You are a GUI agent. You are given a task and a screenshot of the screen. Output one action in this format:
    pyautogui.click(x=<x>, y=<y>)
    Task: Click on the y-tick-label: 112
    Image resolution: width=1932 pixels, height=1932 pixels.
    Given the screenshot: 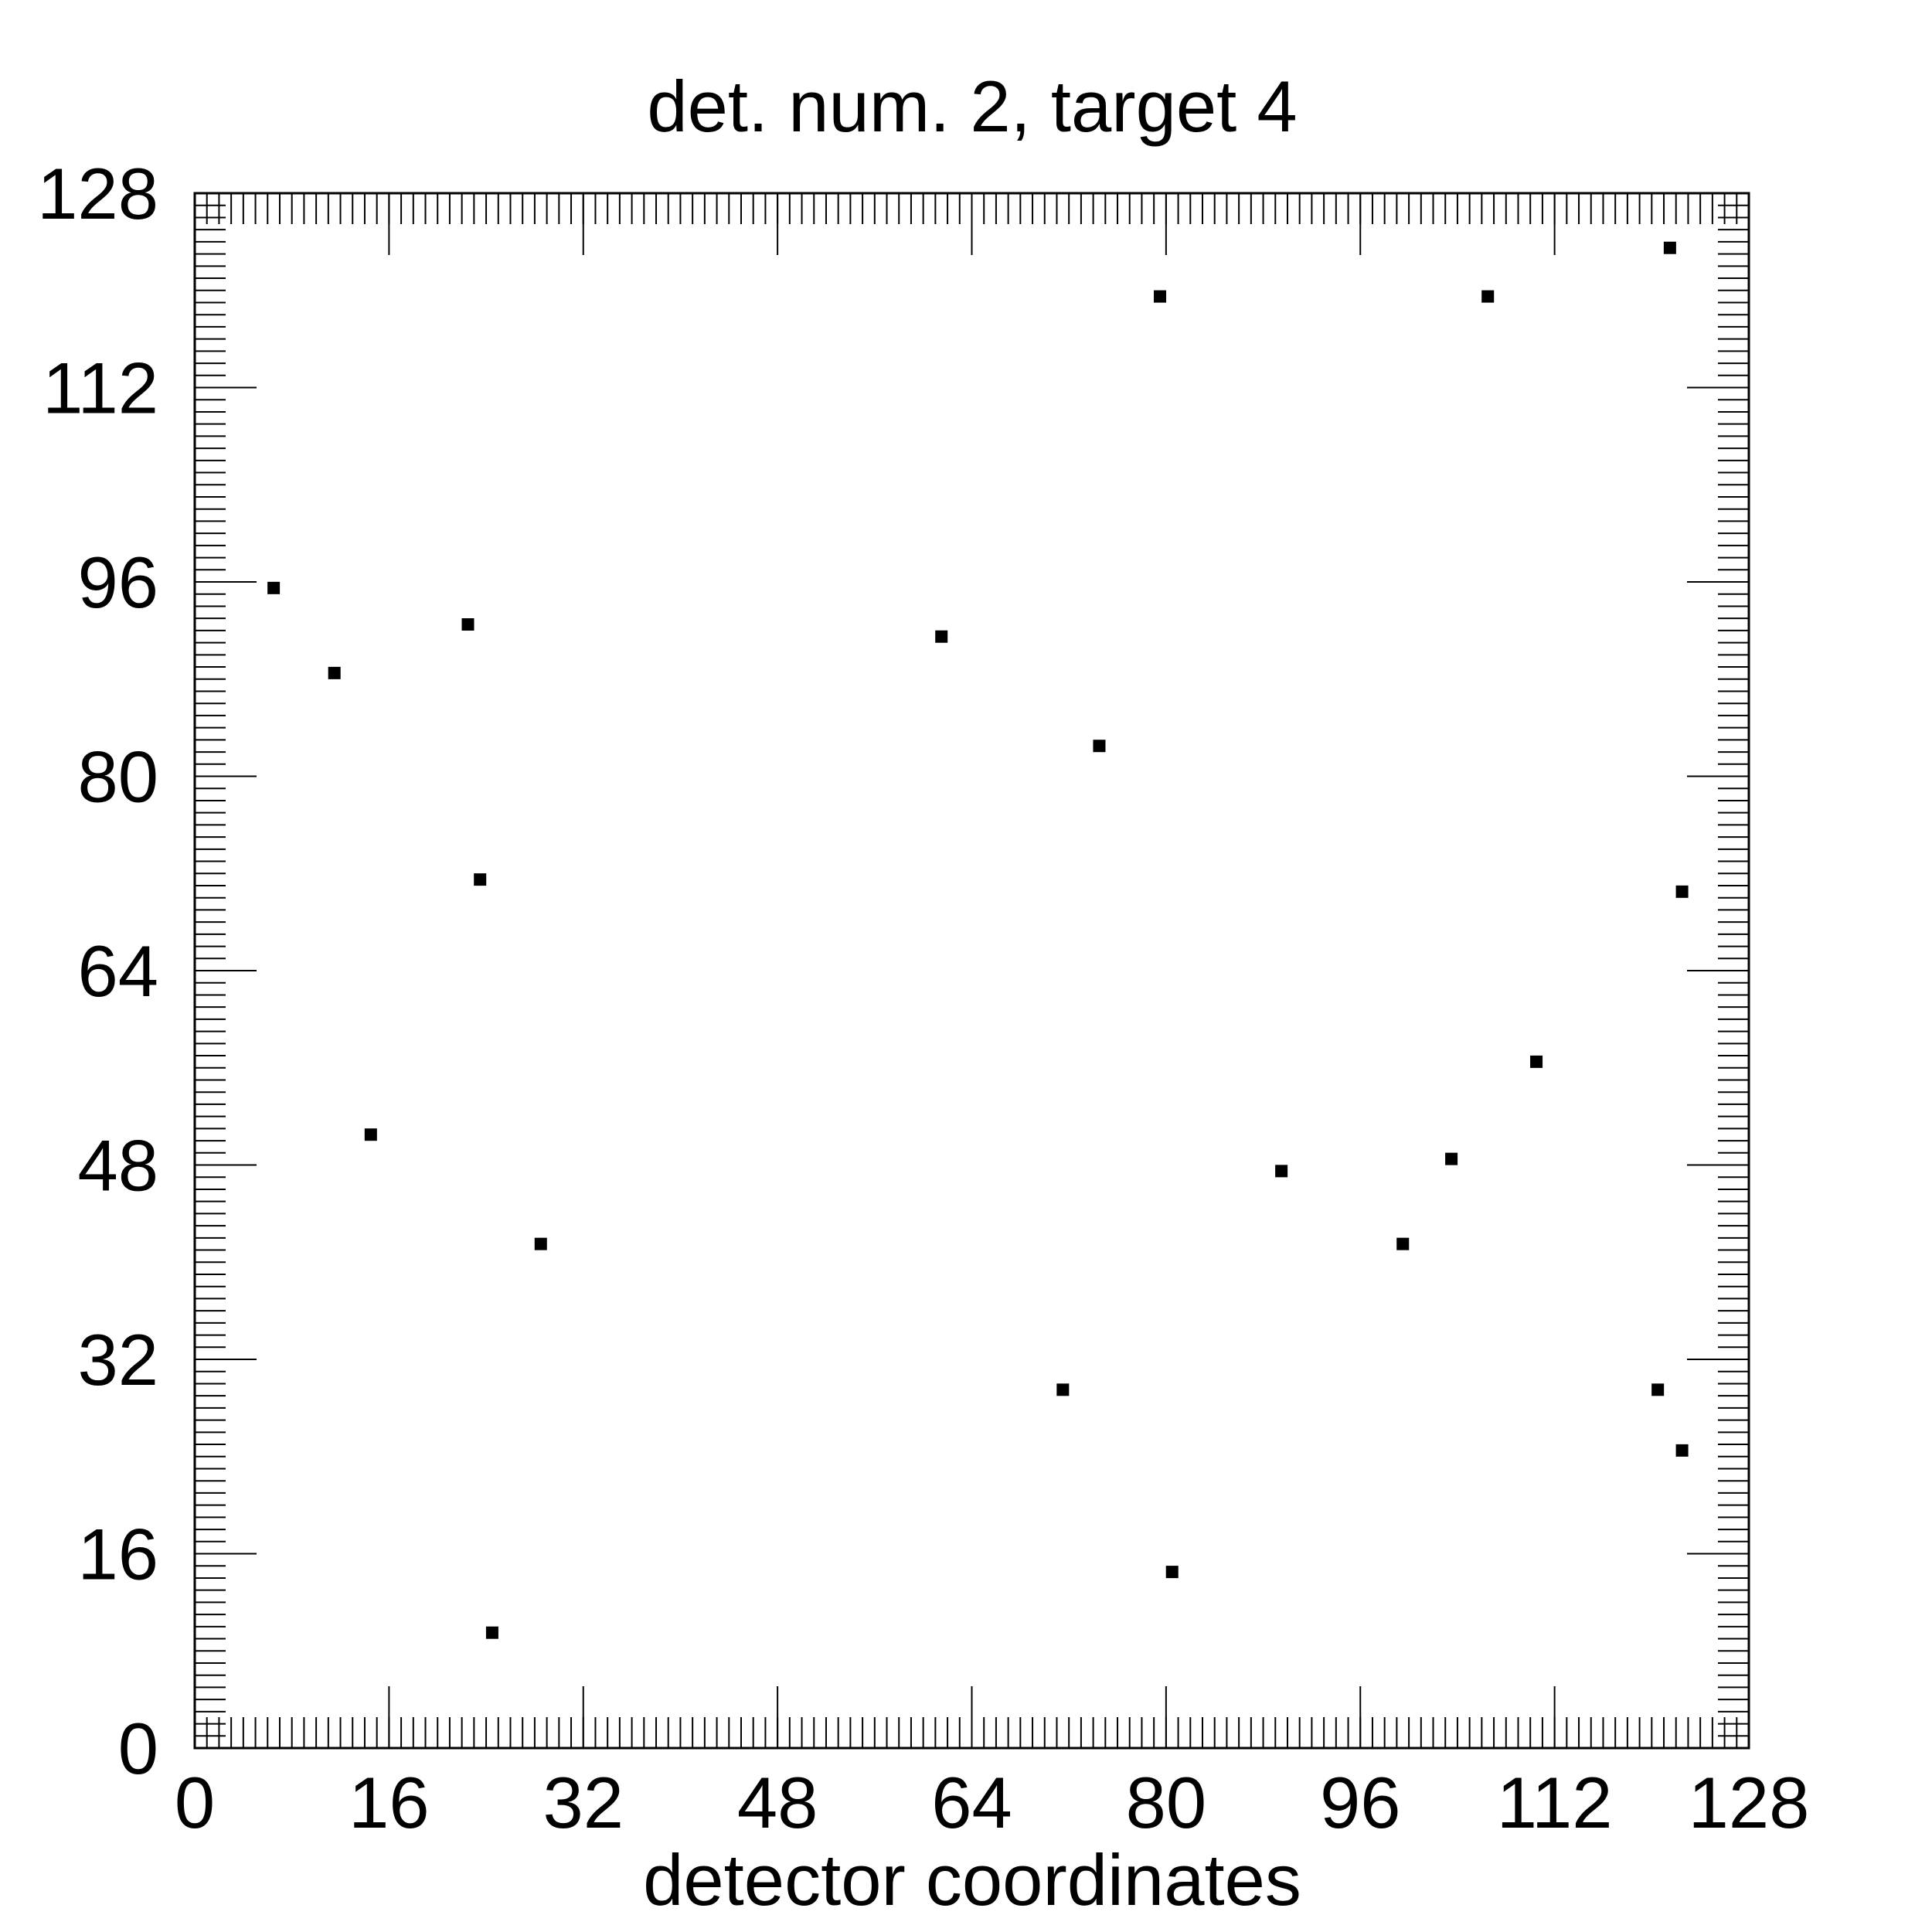 What is the action you would take?
    pyautogui.click(x=101, y=388)
    